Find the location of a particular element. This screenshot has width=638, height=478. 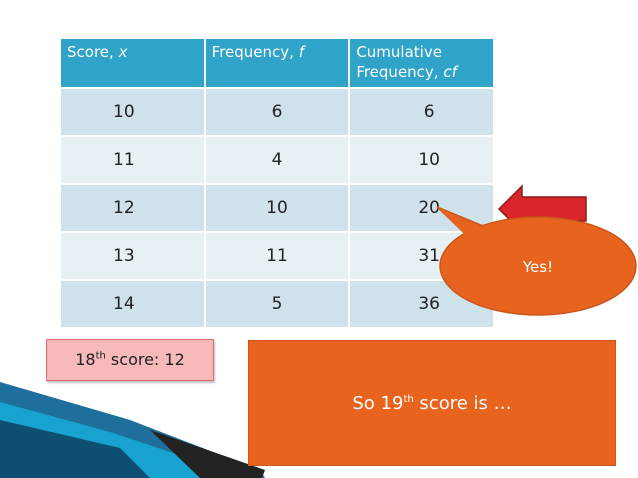

header-cumulative: Cumulative Frequency, cf is located at coordinates (421, 63).